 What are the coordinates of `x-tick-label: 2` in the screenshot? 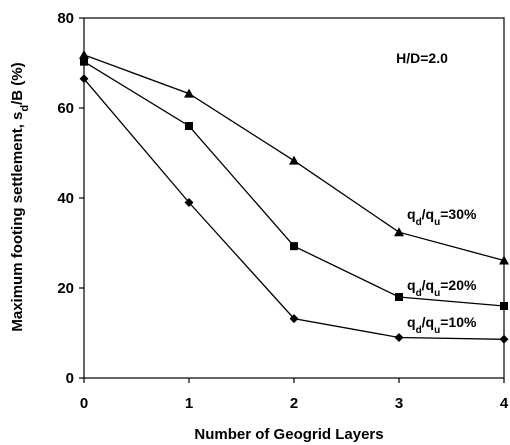 It's located at (294, 403).